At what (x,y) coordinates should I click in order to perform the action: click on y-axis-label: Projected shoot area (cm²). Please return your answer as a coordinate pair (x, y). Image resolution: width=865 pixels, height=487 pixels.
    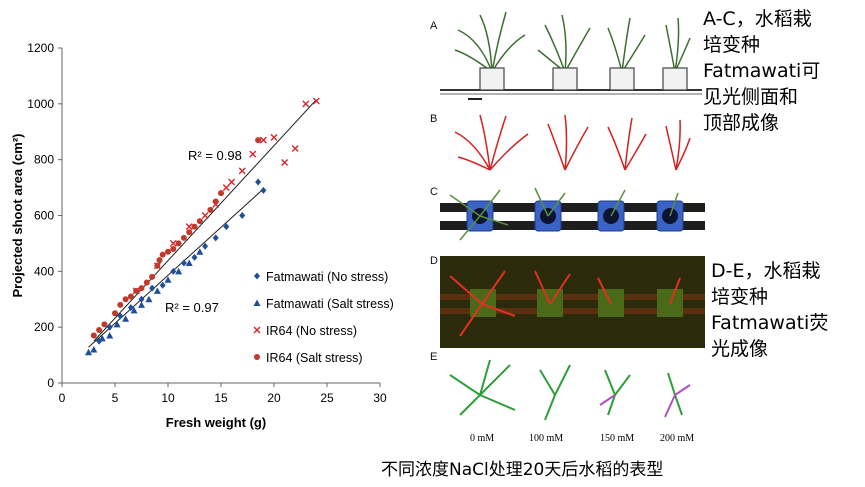
    Looking at the image, I should click on (17, 216).